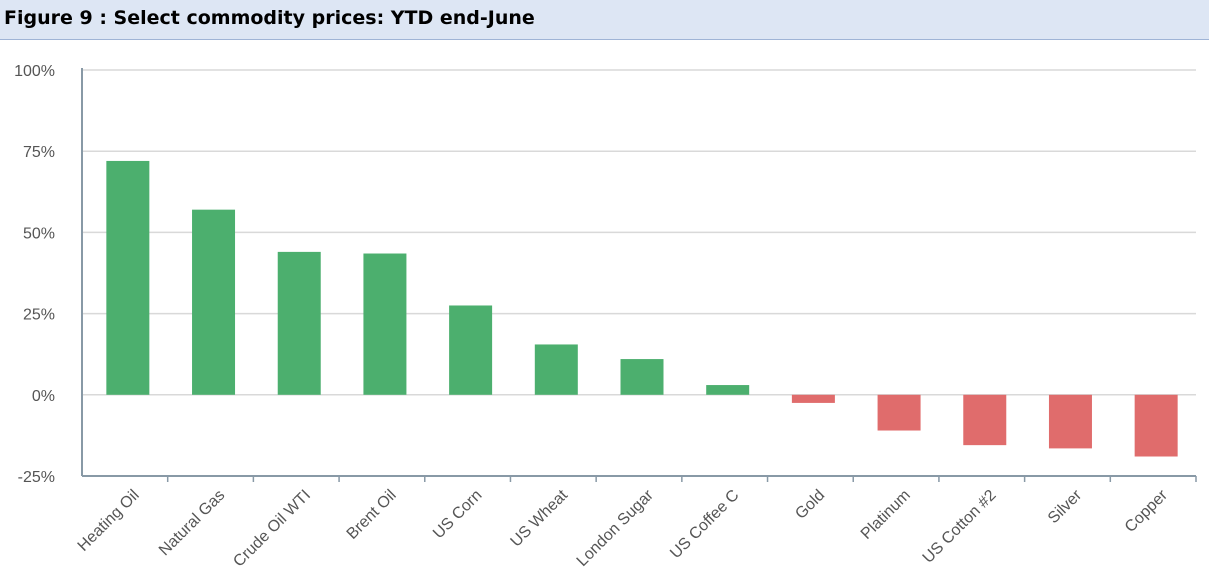  I want to click on x-tick-label: US Cotton #2, so click(960, 527).